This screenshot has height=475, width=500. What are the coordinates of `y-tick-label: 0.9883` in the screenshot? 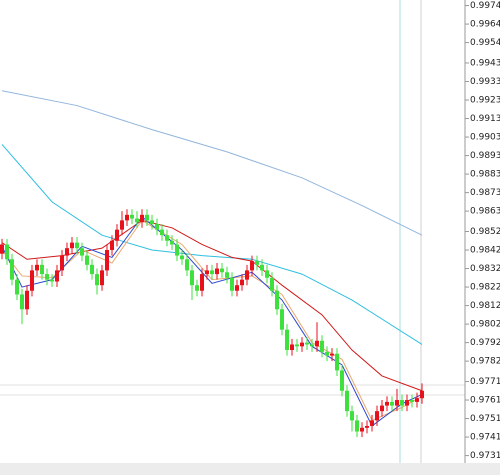 It's located at (485, 175).